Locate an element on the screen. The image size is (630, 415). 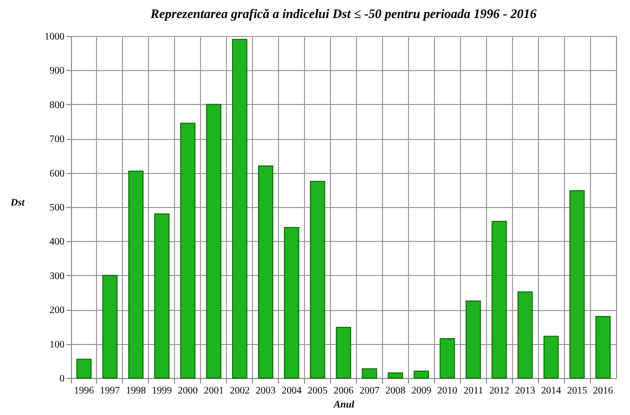
x-tick-label: 2016 is located at coordinates (603, 391).